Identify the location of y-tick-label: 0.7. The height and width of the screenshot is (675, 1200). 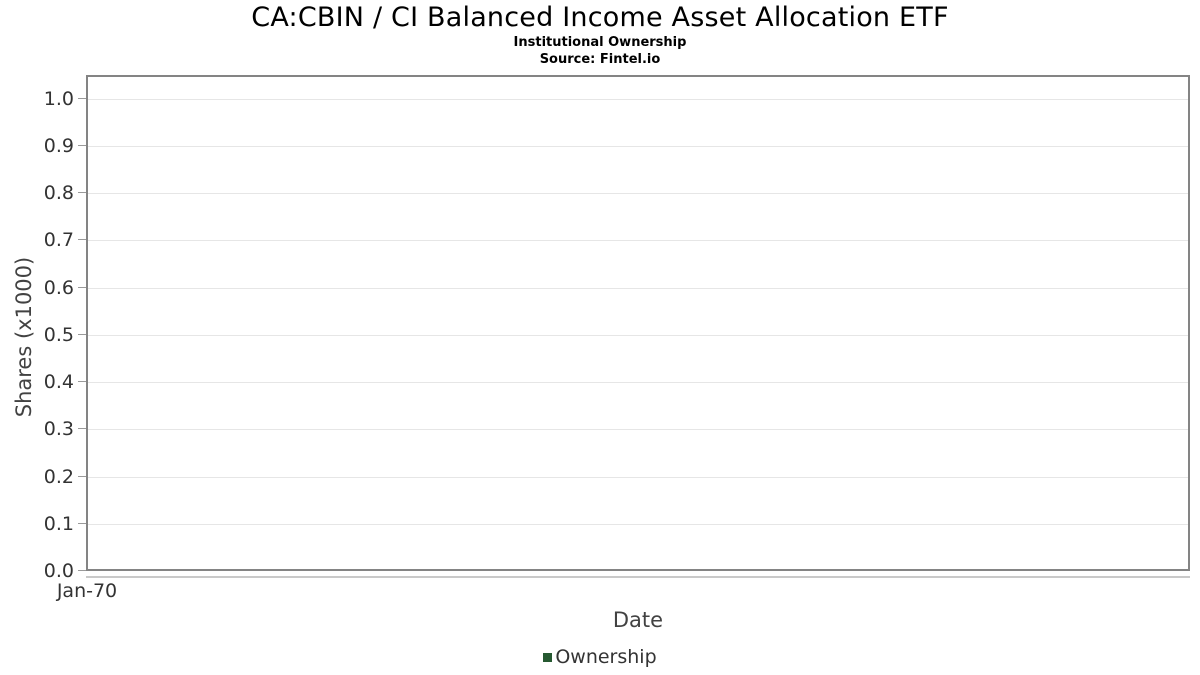
(58, 240).